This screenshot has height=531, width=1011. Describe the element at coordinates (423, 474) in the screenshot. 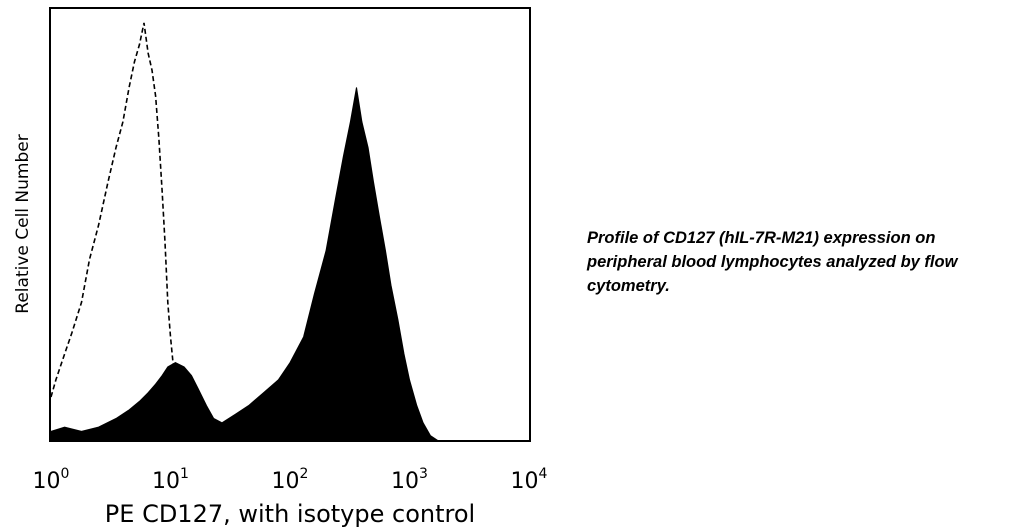

I see `x-tick-exponent: 3` at that location.